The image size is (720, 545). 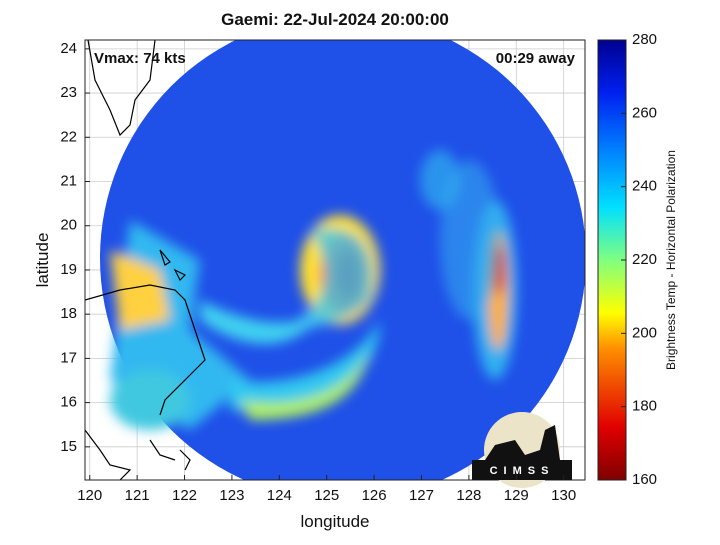 What do you see at coordinates (145, 260) in the screenshot?
I see `coastlines` at bounding box center [145, 260].